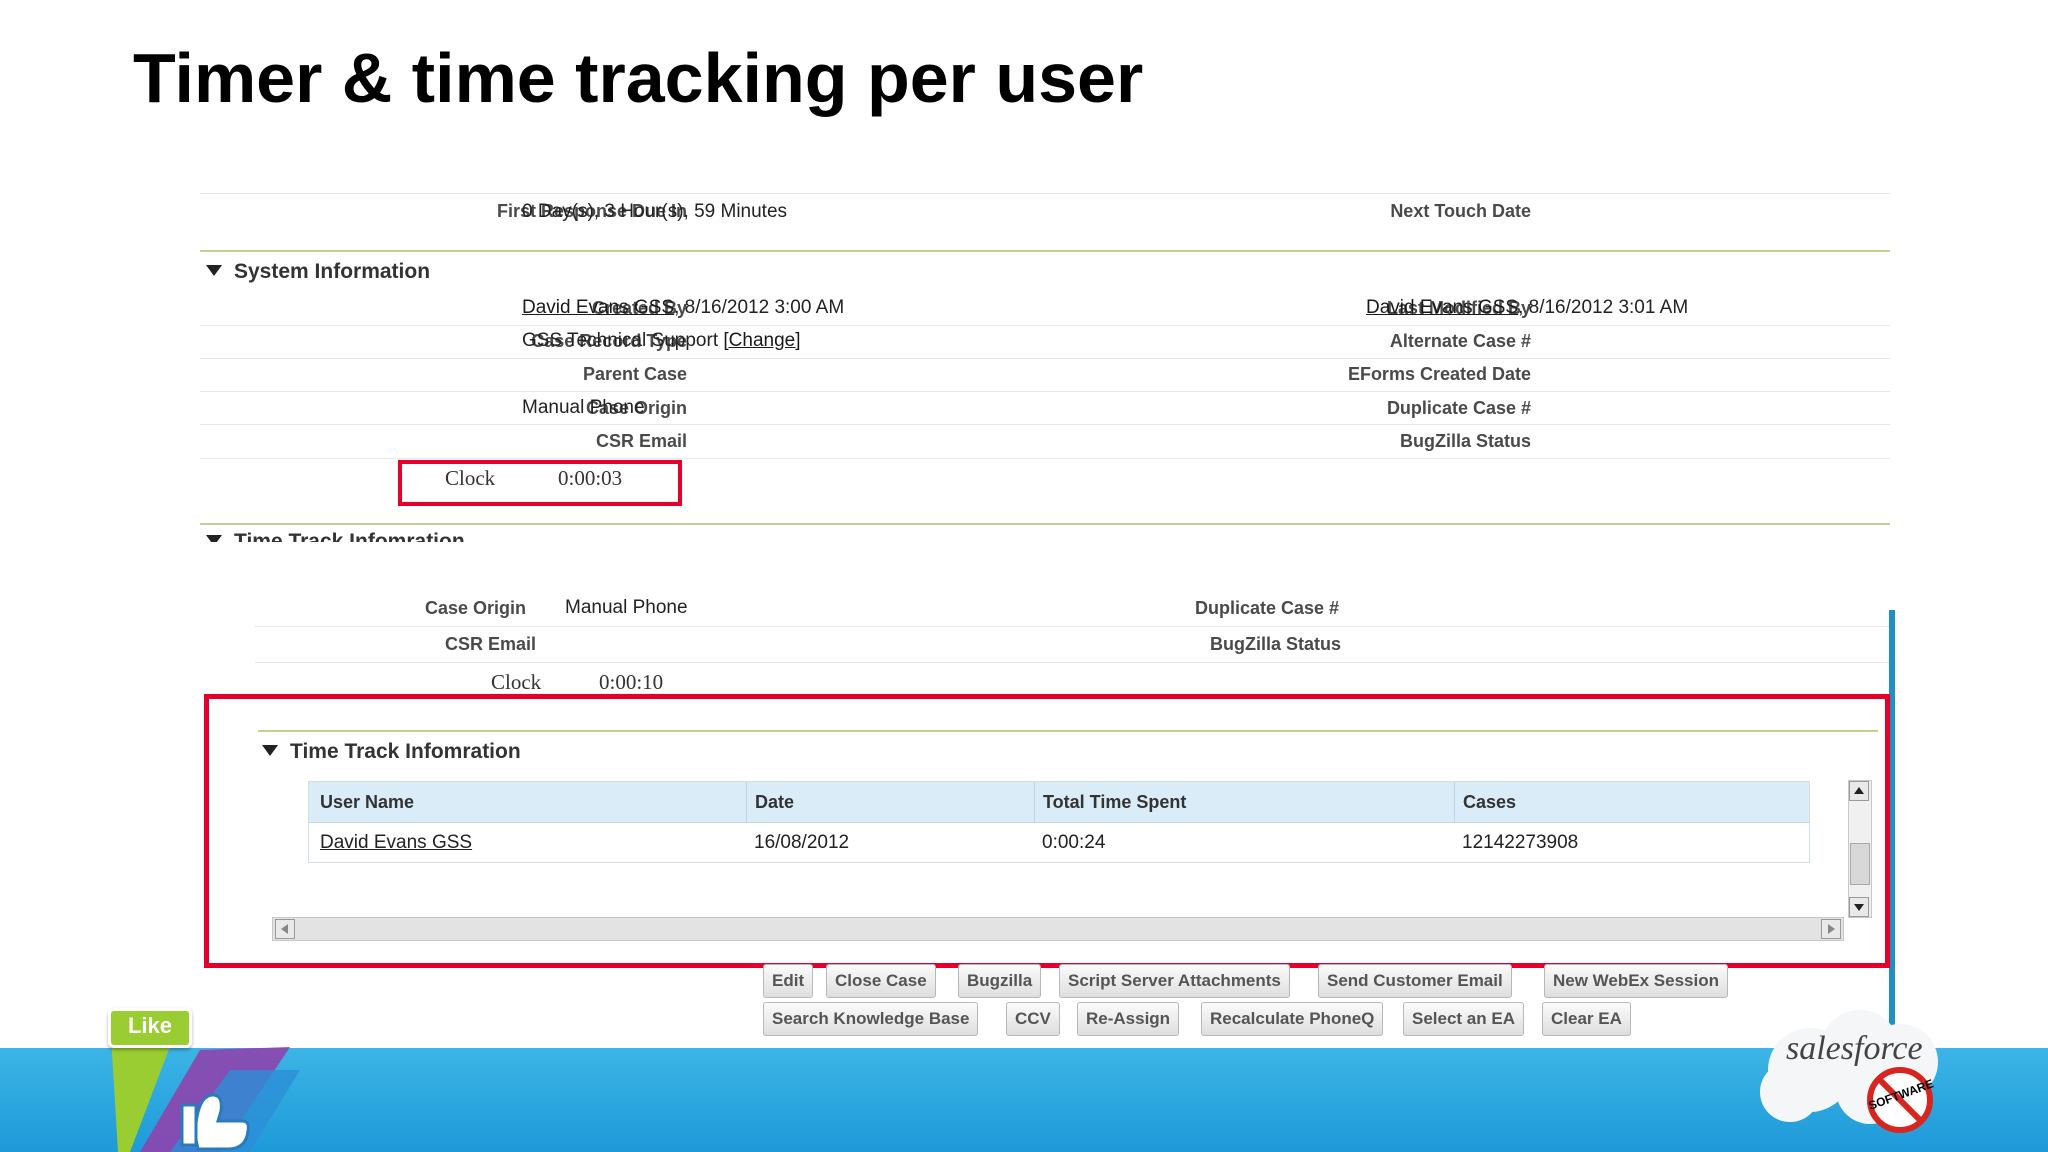  I want to click on clock-value: 0:00:03, so click(590, 478).